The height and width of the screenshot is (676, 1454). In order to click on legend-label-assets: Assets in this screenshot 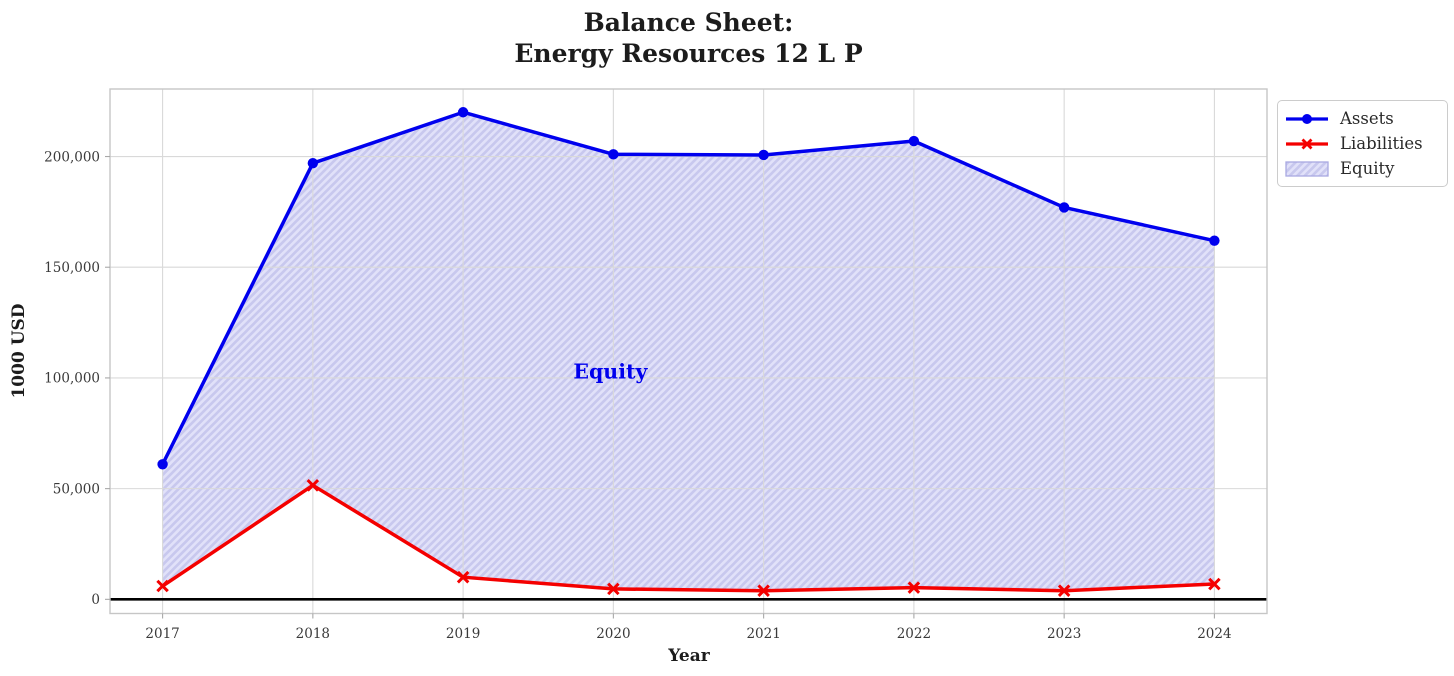, I will do `click(1367, 118)`.